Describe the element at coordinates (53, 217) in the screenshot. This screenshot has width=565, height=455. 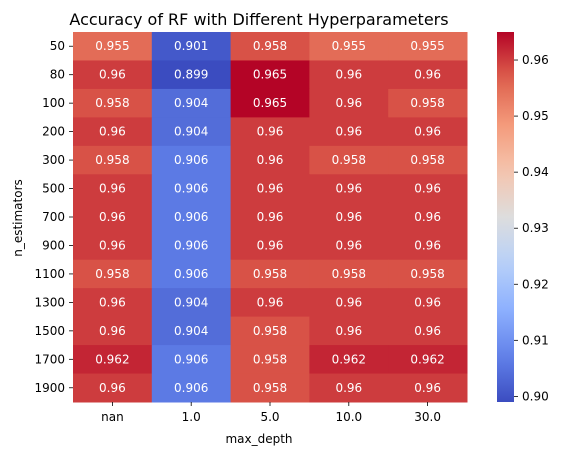
I see `y-tick-label: 700` at that location.